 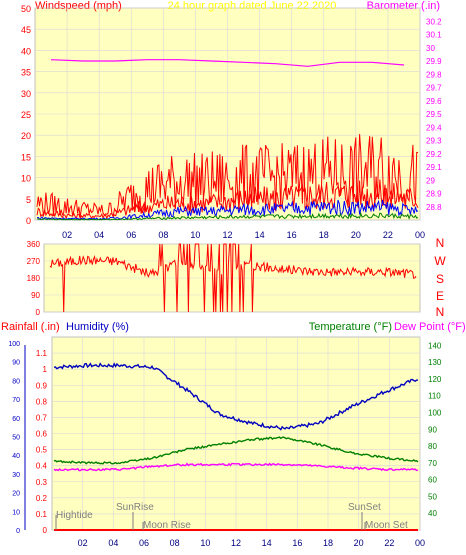 I want to click on humidity-line, so click(x=236, y=396).